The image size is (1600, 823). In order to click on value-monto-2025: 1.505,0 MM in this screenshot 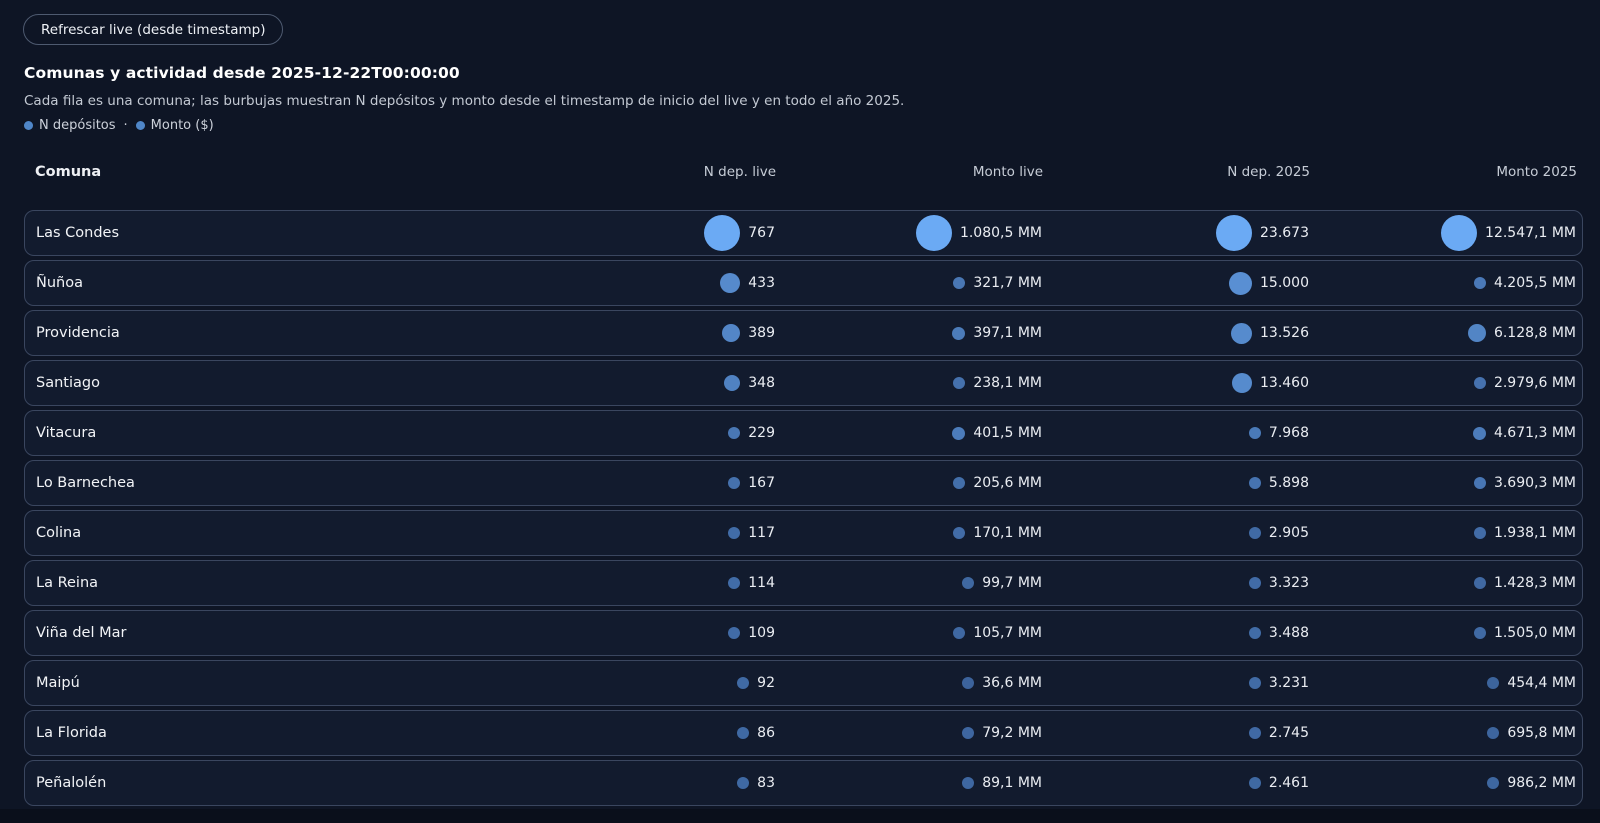, I will do `click(1534, 633)`.